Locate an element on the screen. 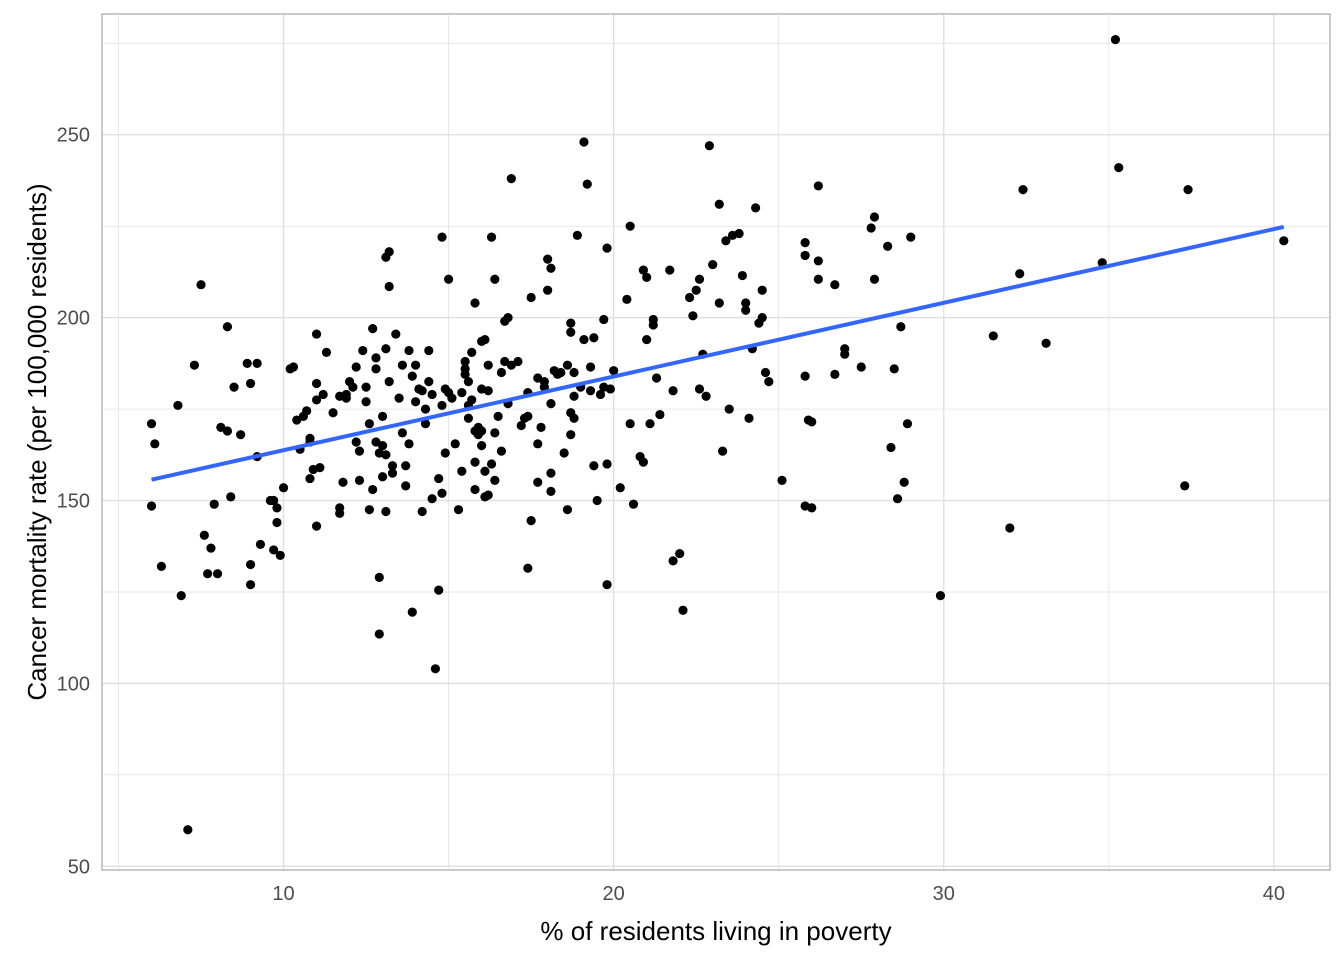  x-tick-label: 40 is located at coordinates (1274, 894).